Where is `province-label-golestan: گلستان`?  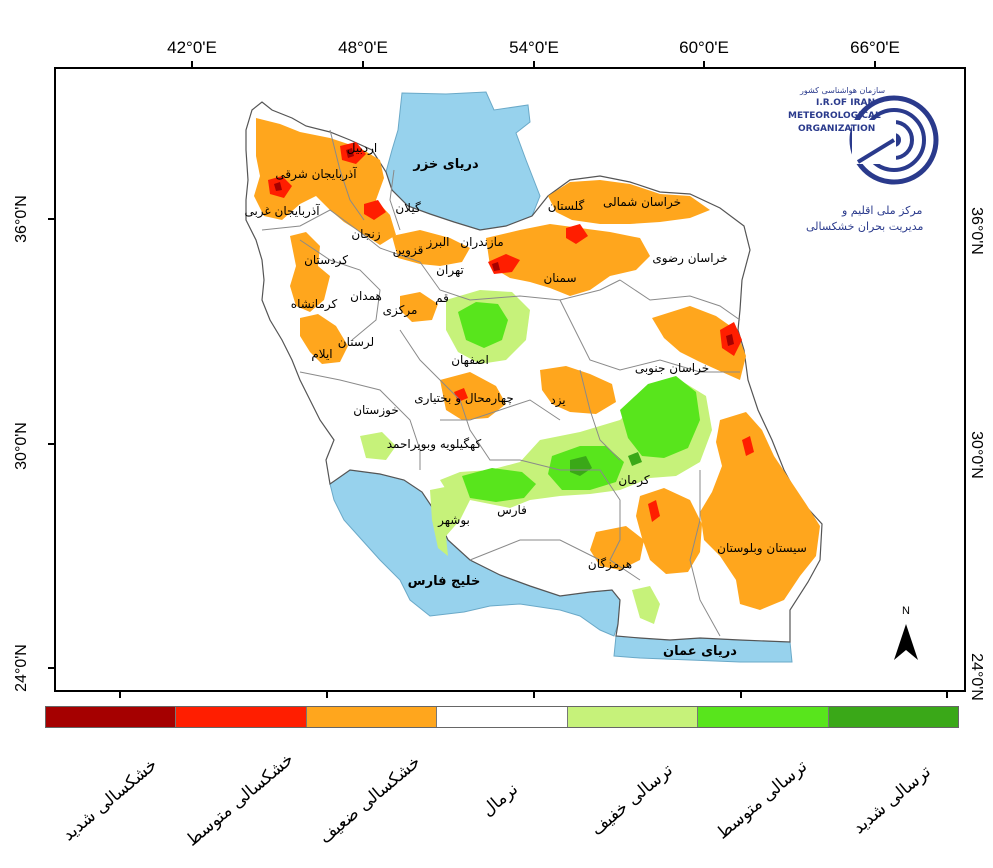
province-label-golestan: گلستان is located at coordinates (566, 206).